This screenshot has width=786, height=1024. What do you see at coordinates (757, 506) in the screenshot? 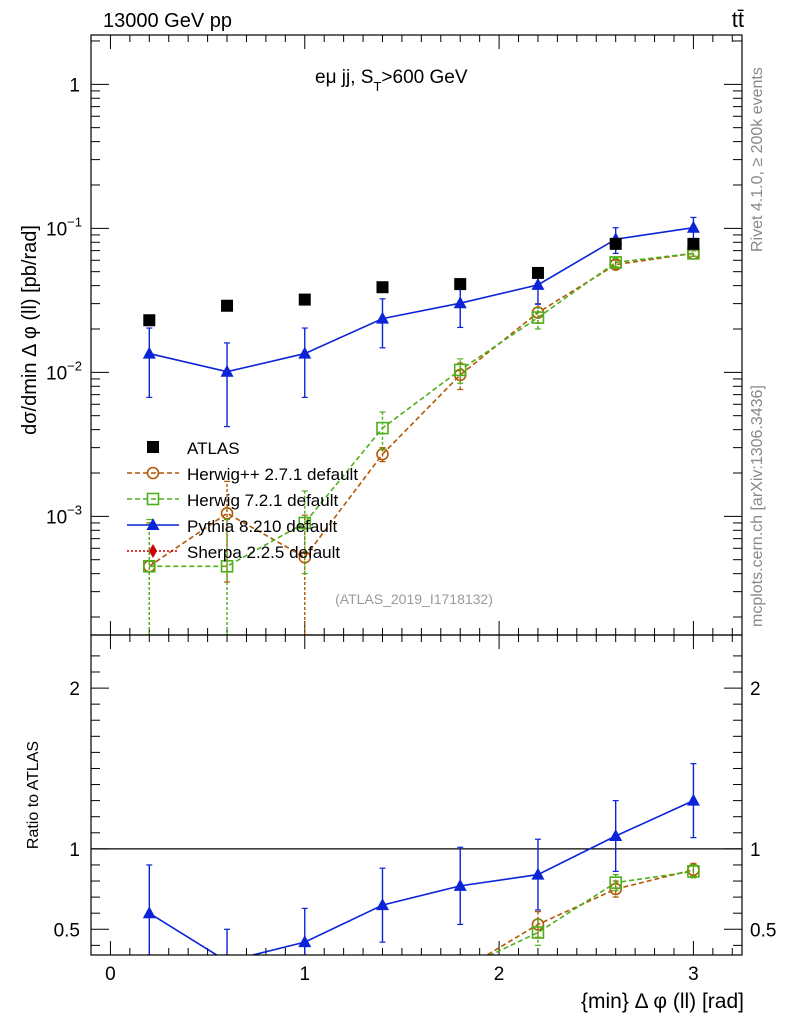
I see `side-label-mcplots: mcplots.cern.ch [arXiv:1306.3436]` at bounding box center [757, 506].